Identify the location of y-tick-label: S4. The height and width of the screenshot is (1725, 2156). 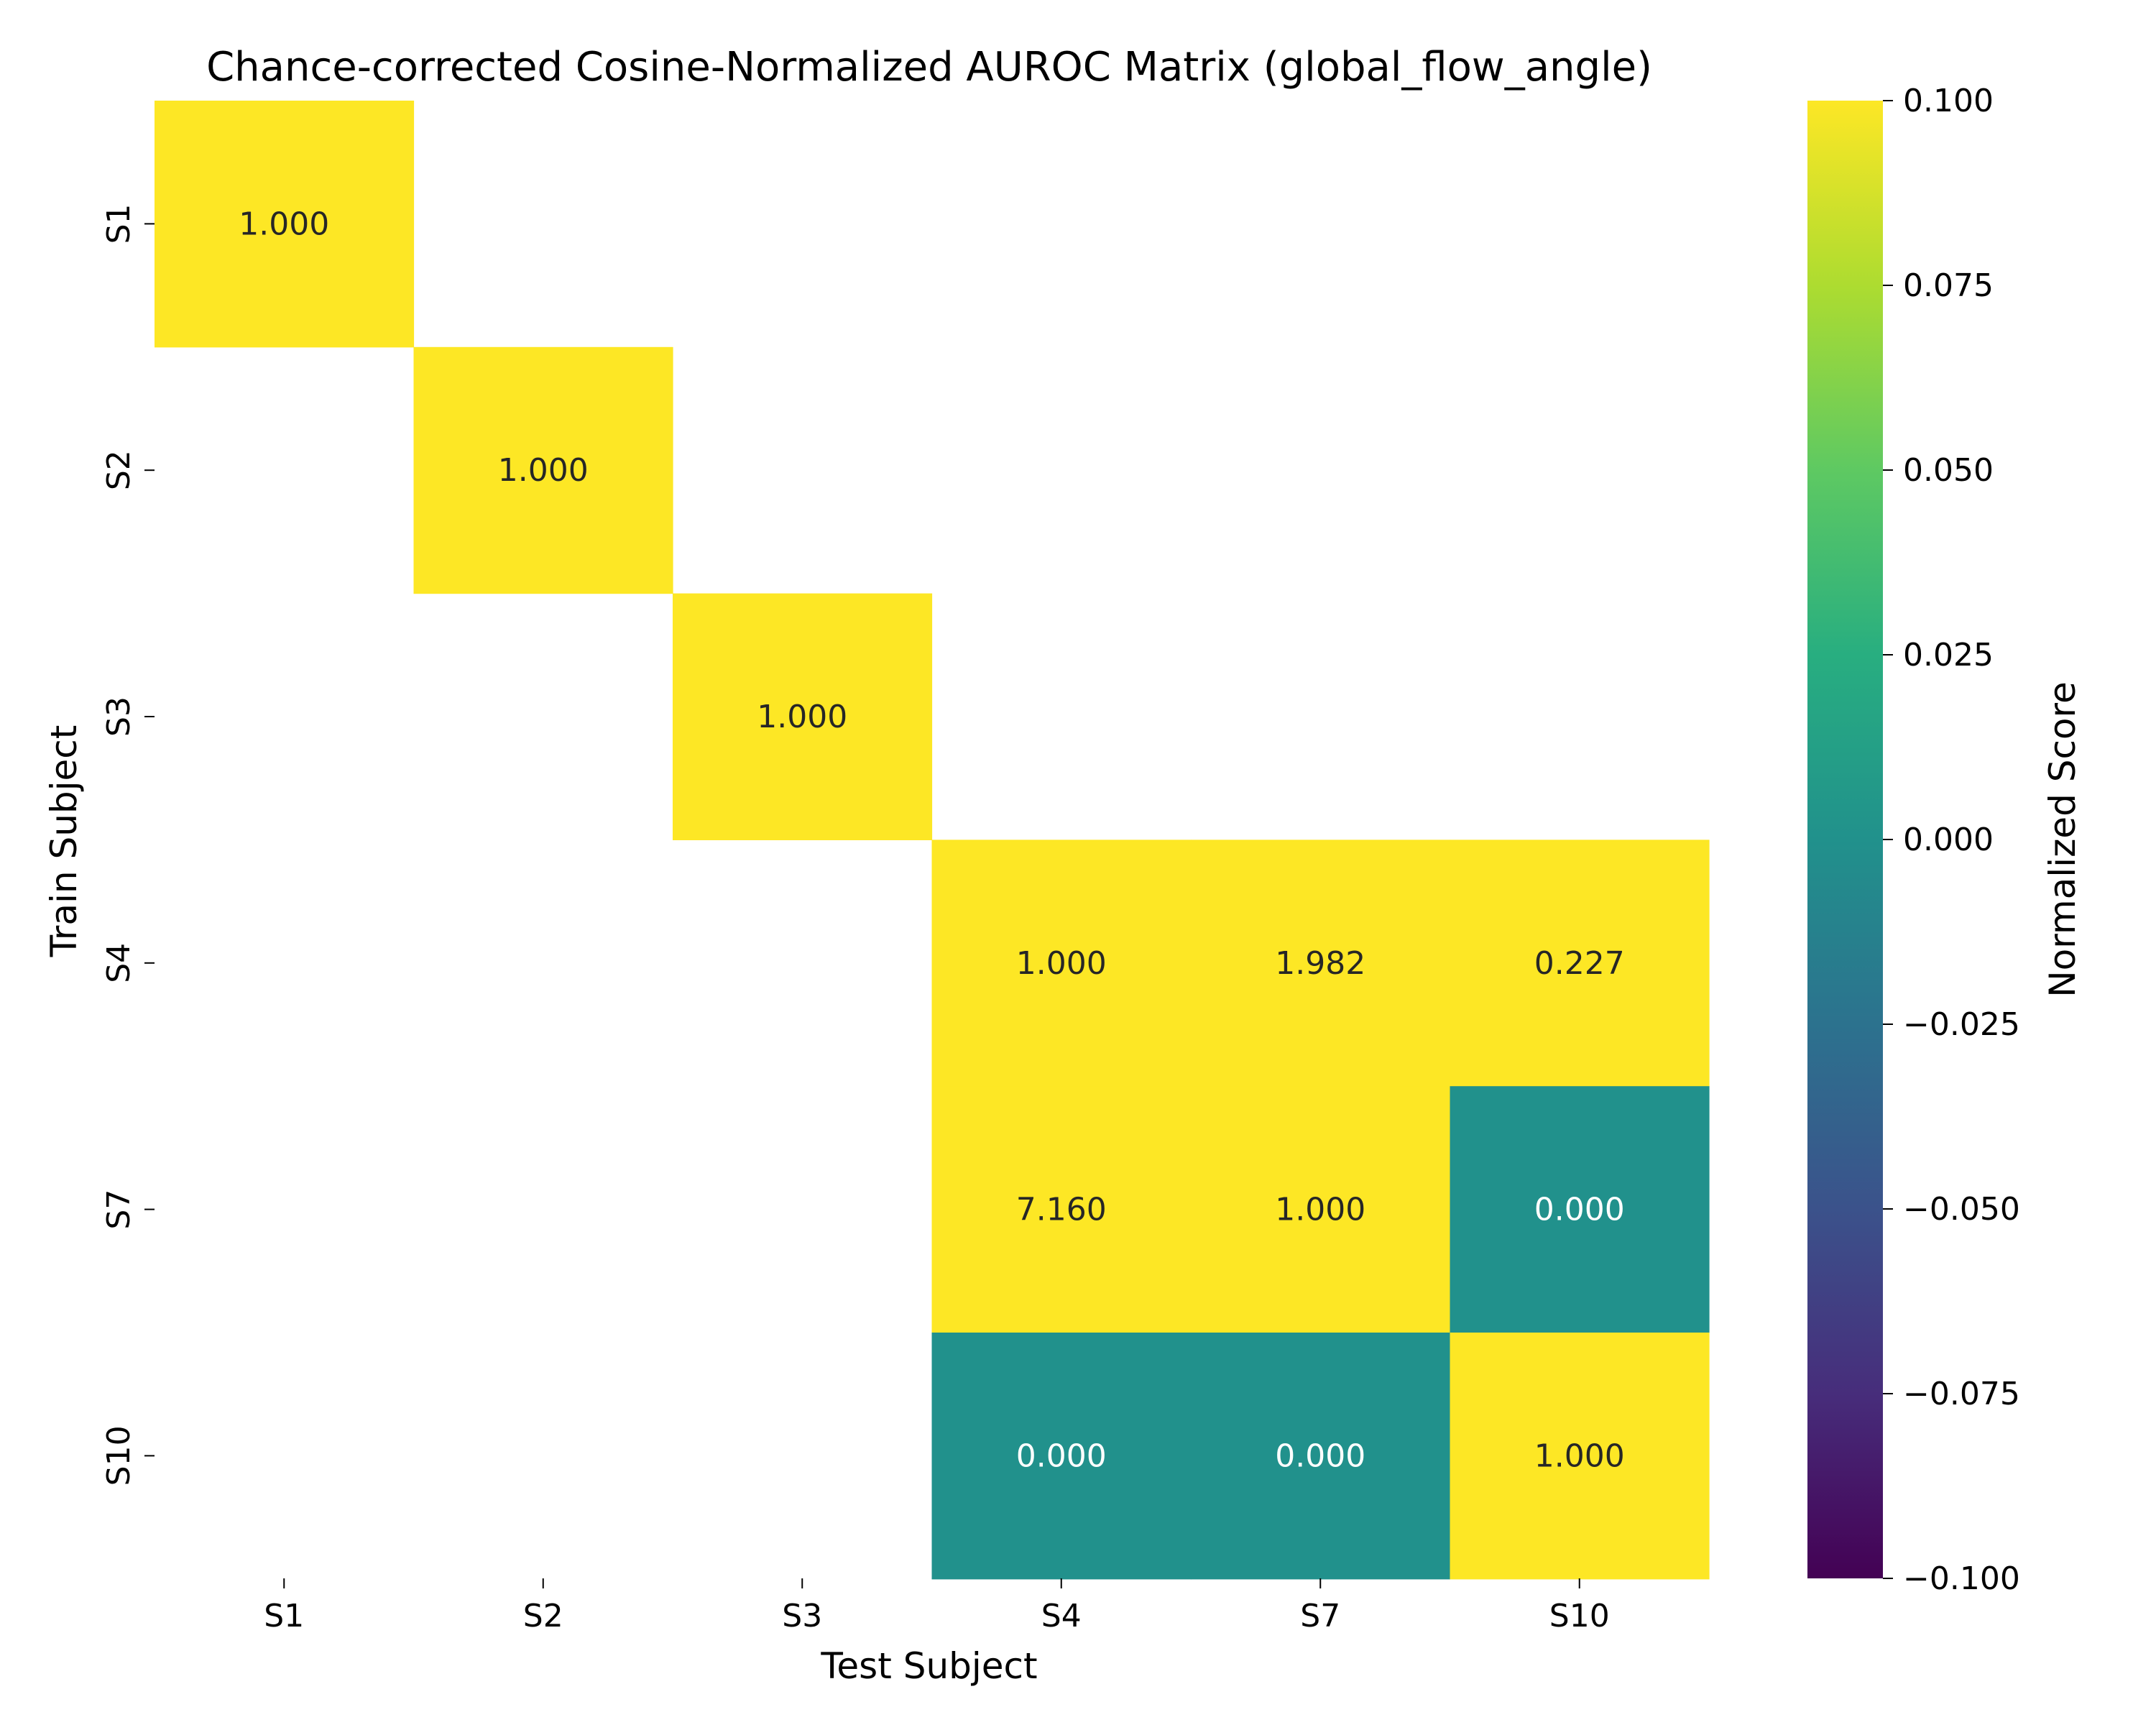
(119, 963).